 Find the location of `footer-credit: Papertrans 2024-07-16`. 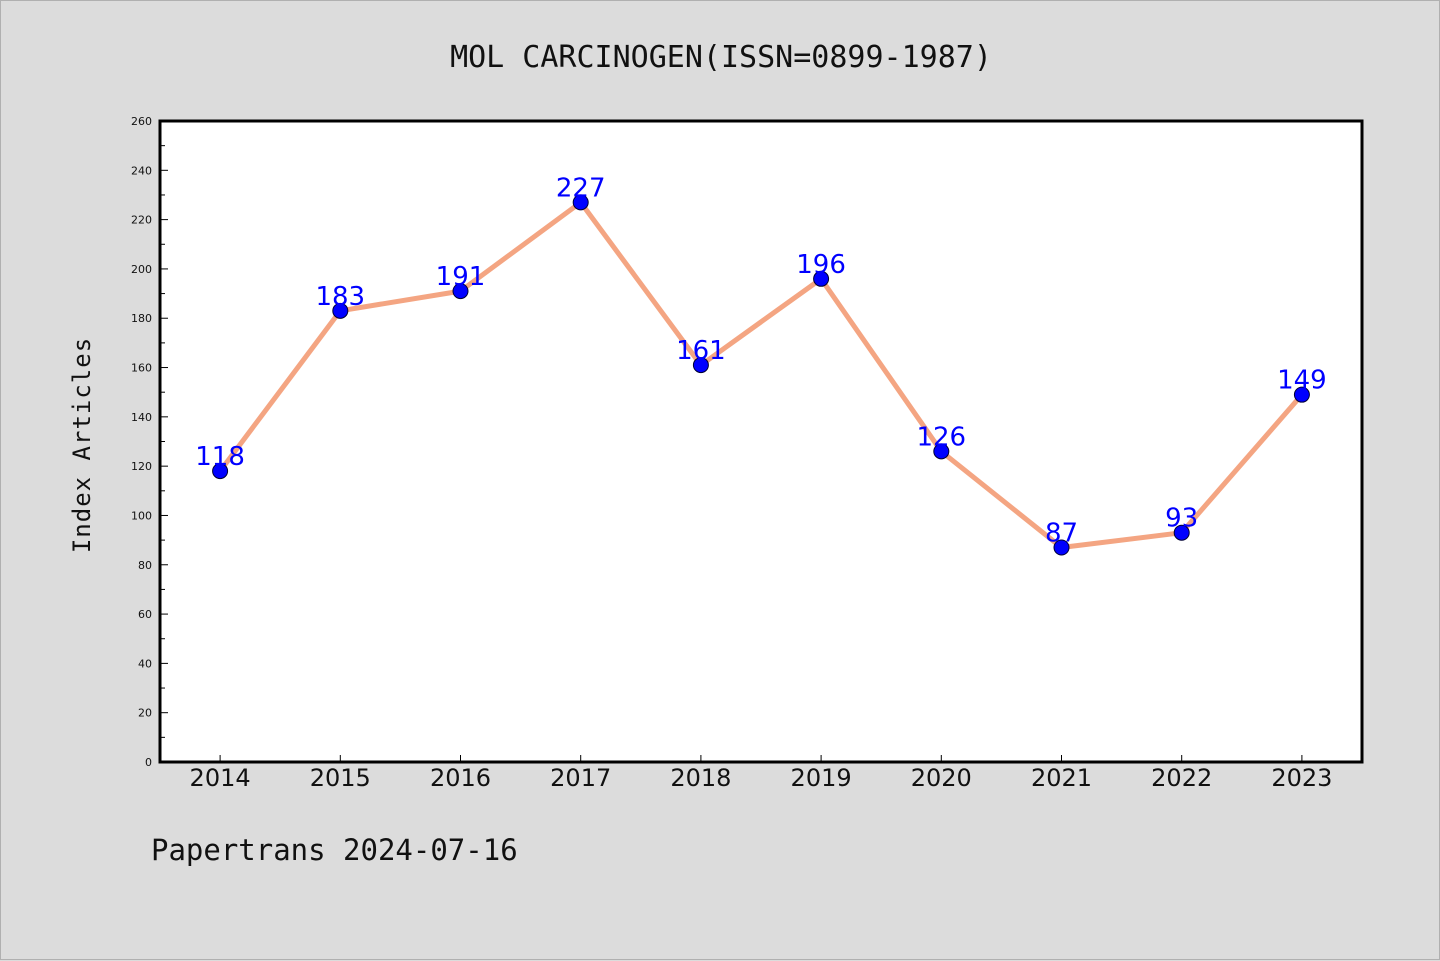

footer-credit: Papertrans 2024-07-16 is located at coordinates (334, 850).